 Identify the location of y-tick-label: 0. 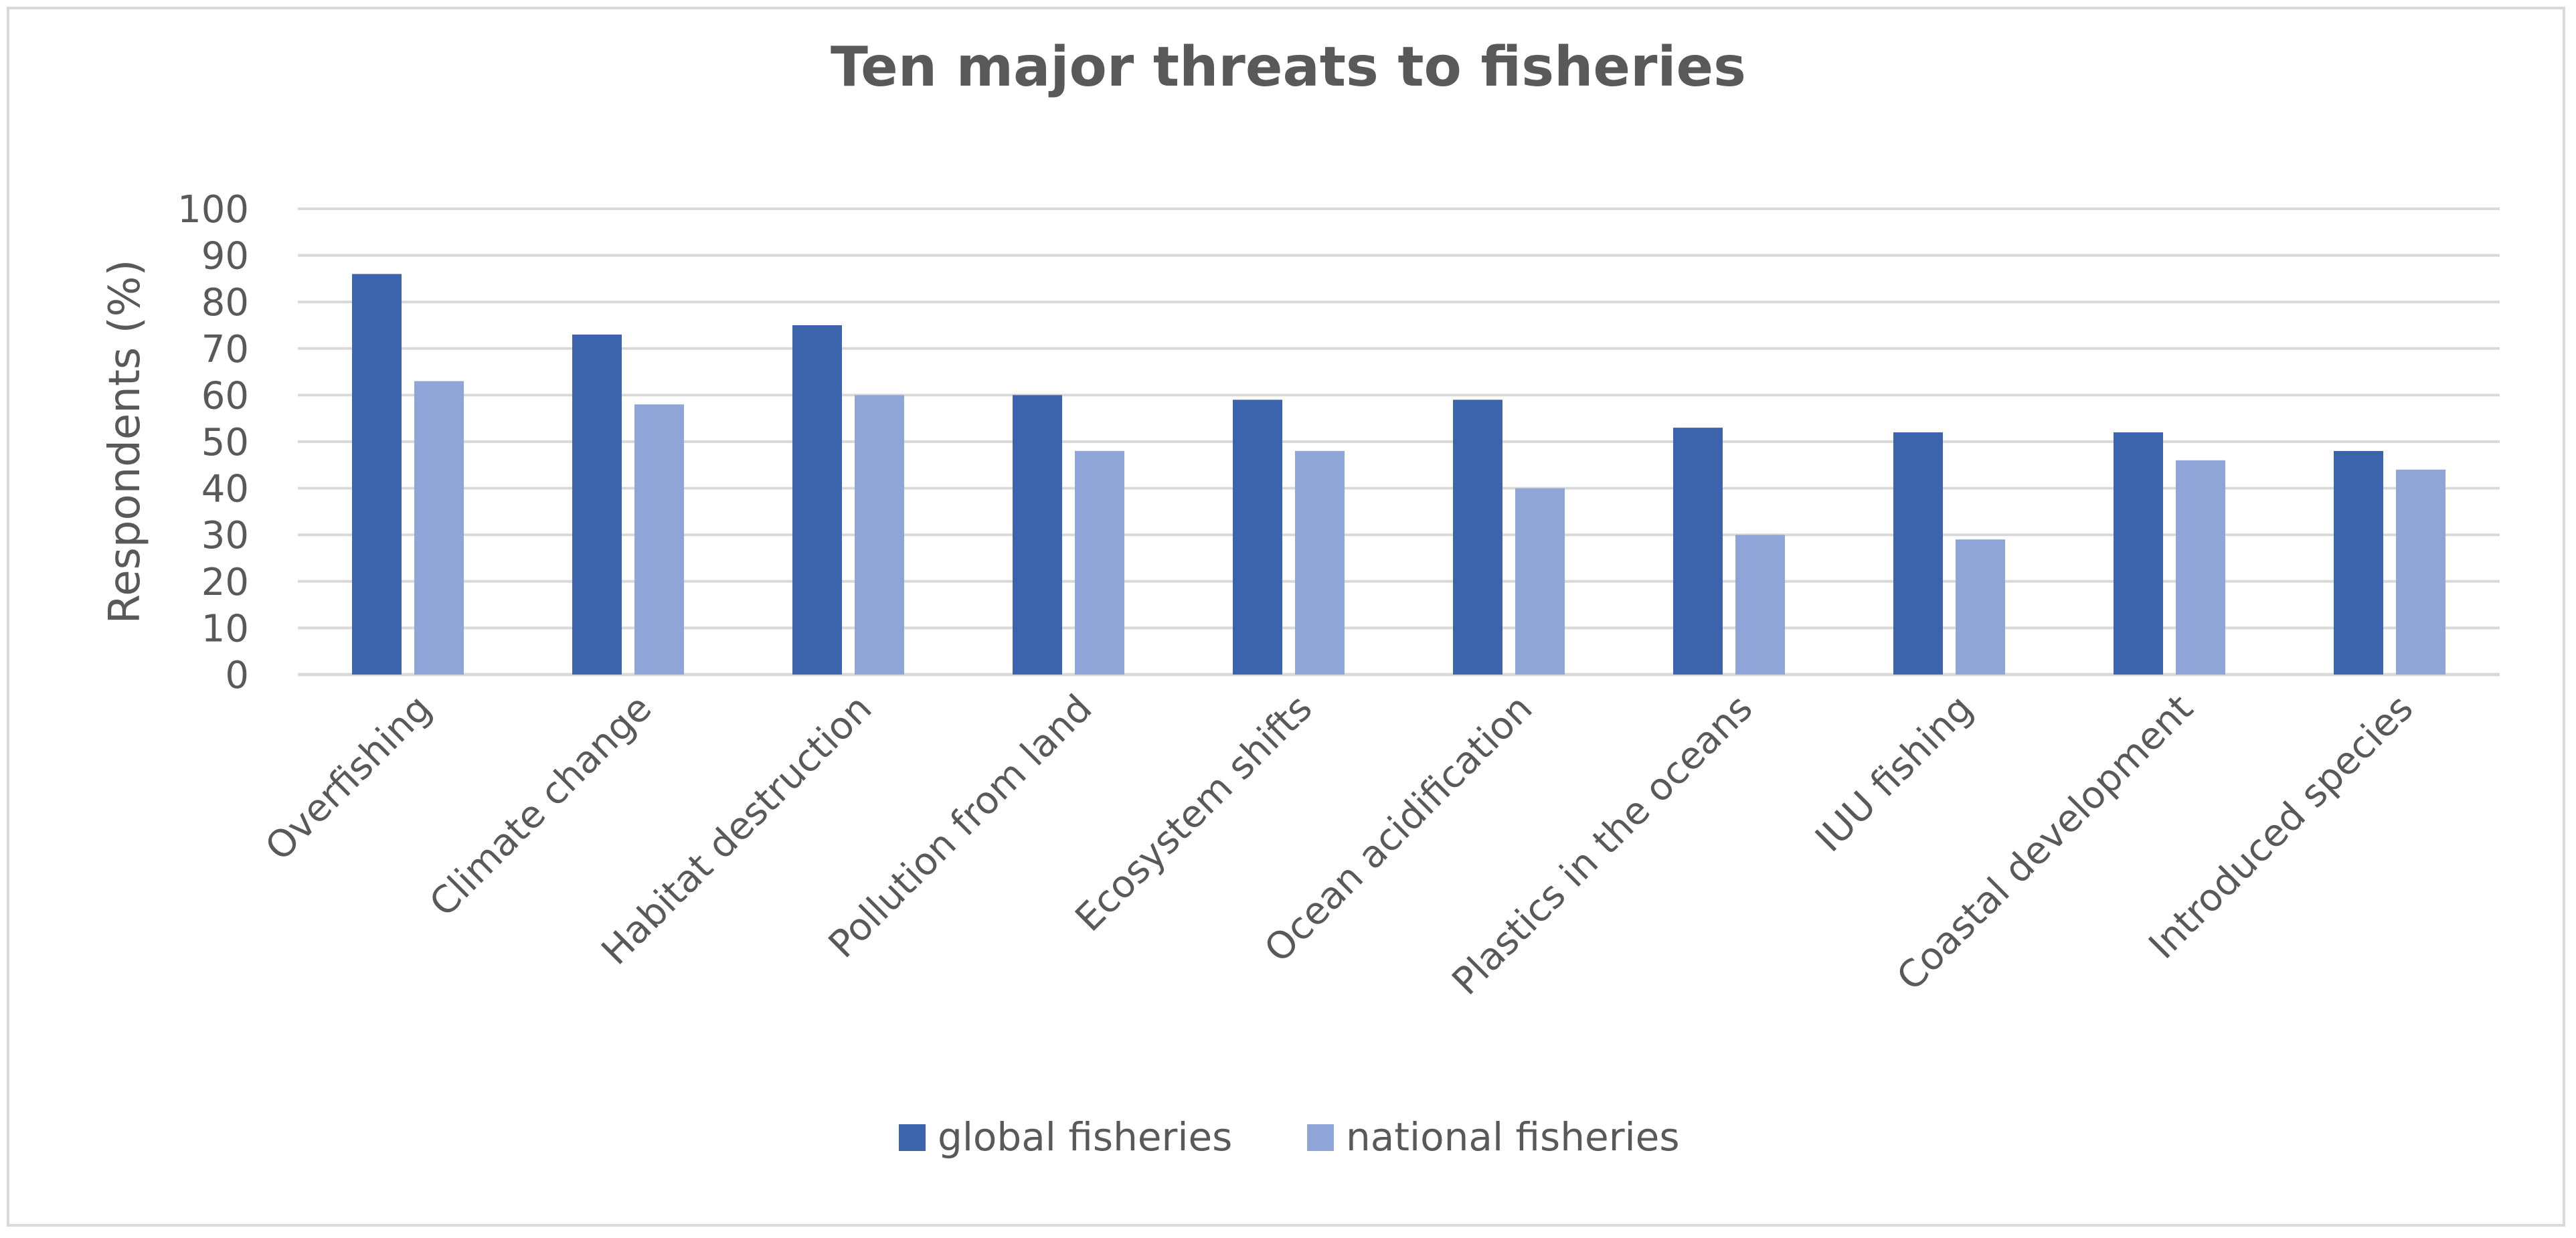
(237, 675).